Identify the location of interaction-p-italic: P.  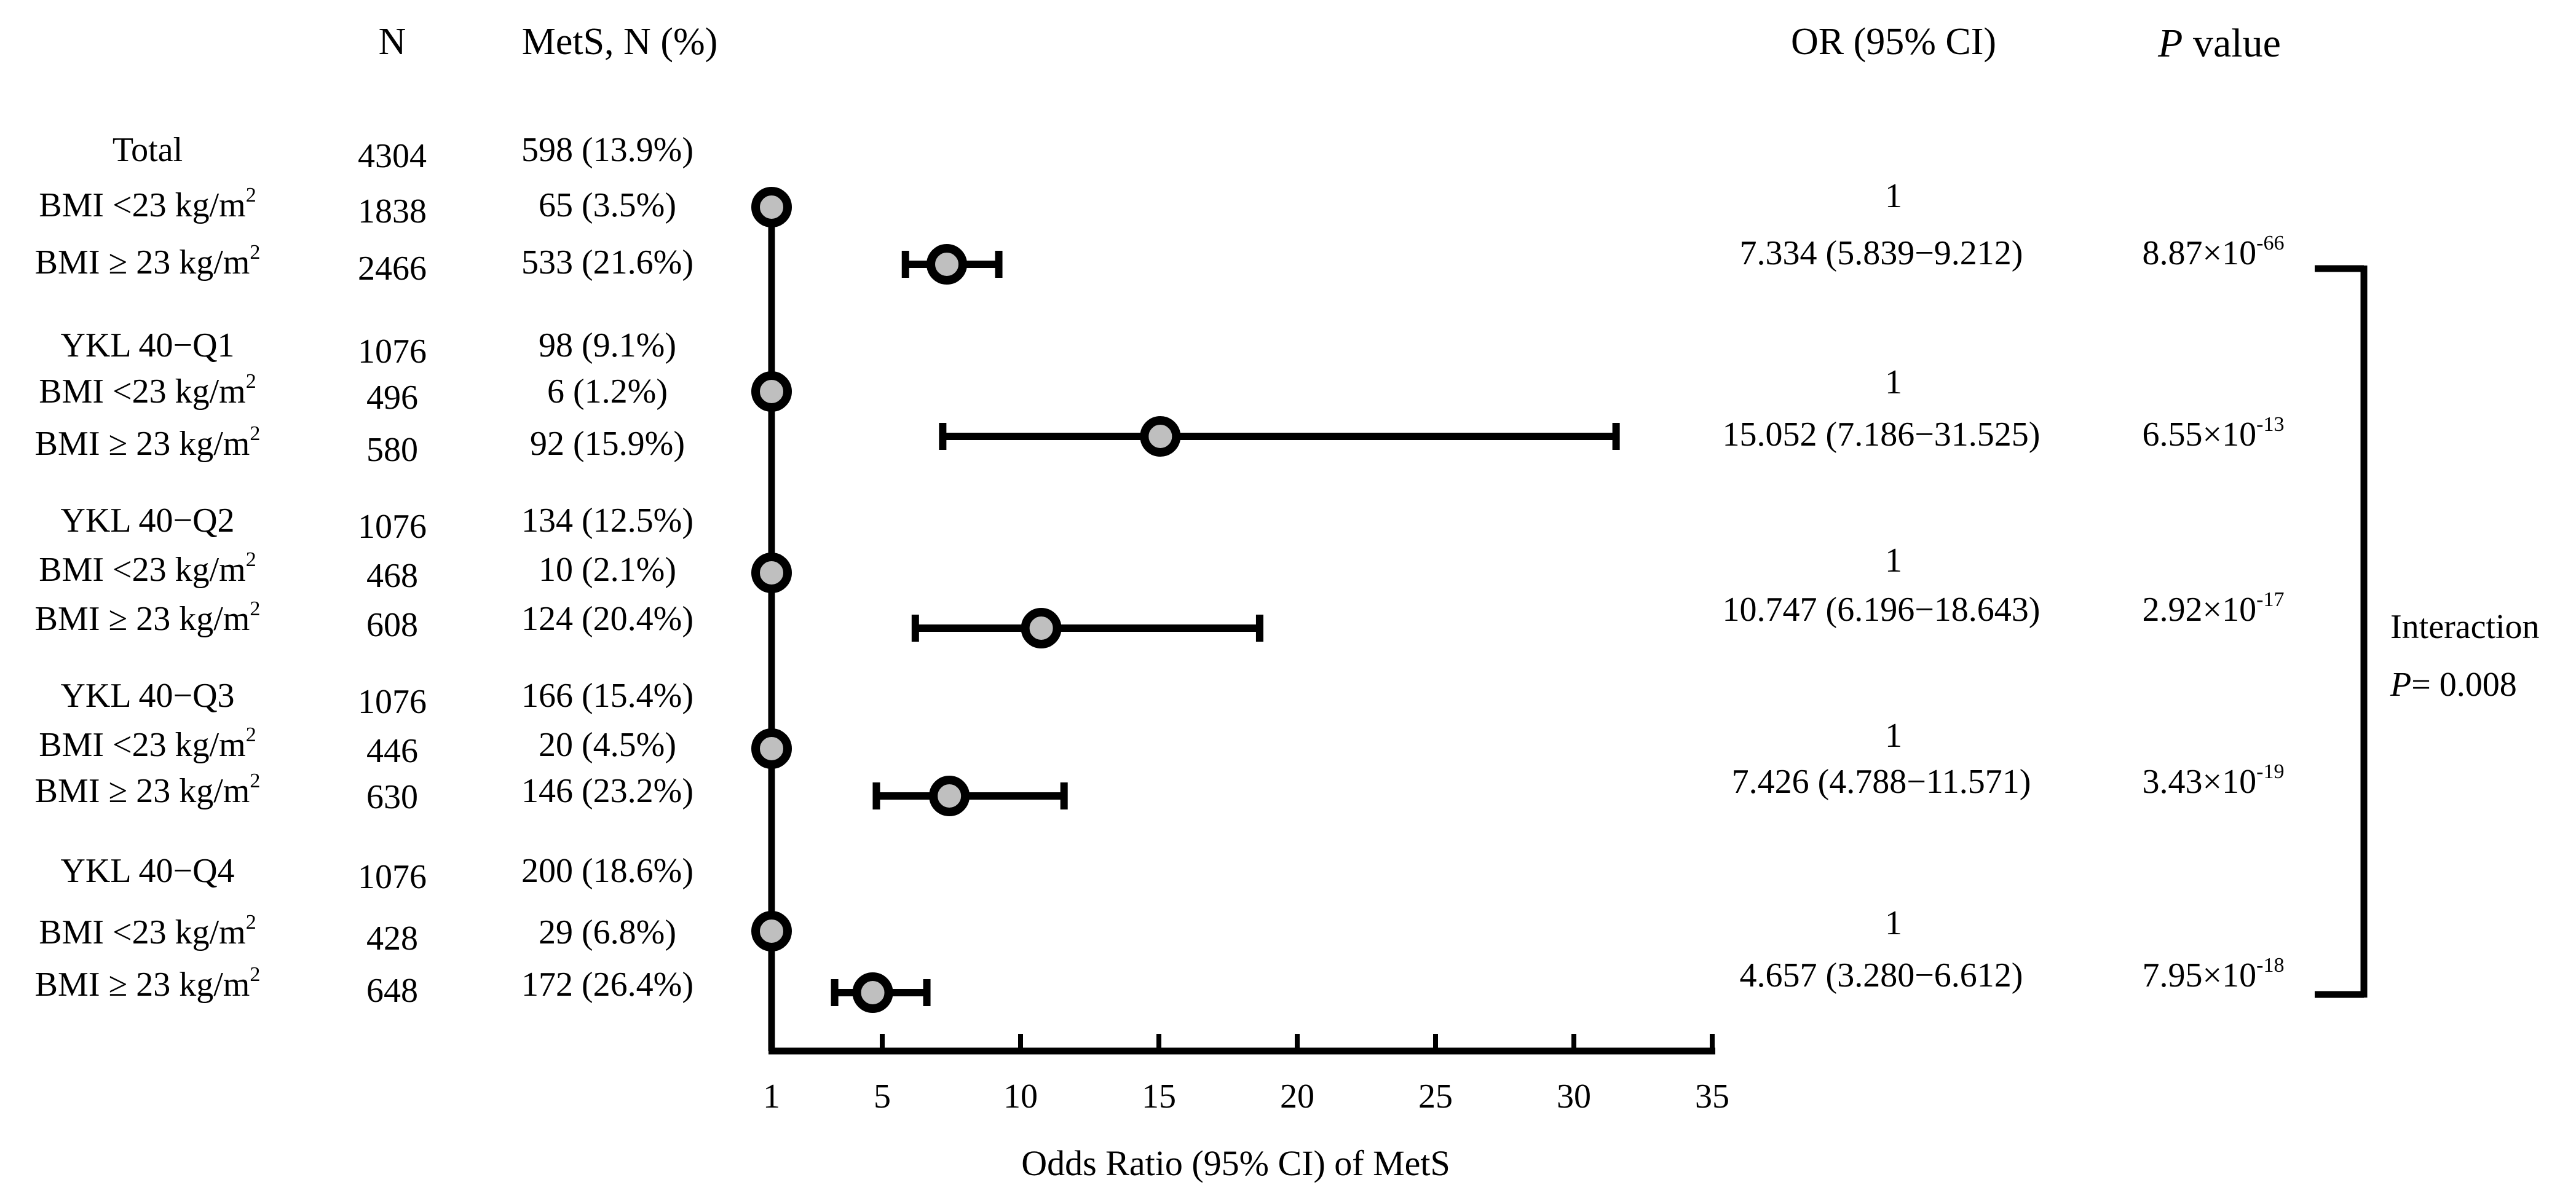
(2400, 685).